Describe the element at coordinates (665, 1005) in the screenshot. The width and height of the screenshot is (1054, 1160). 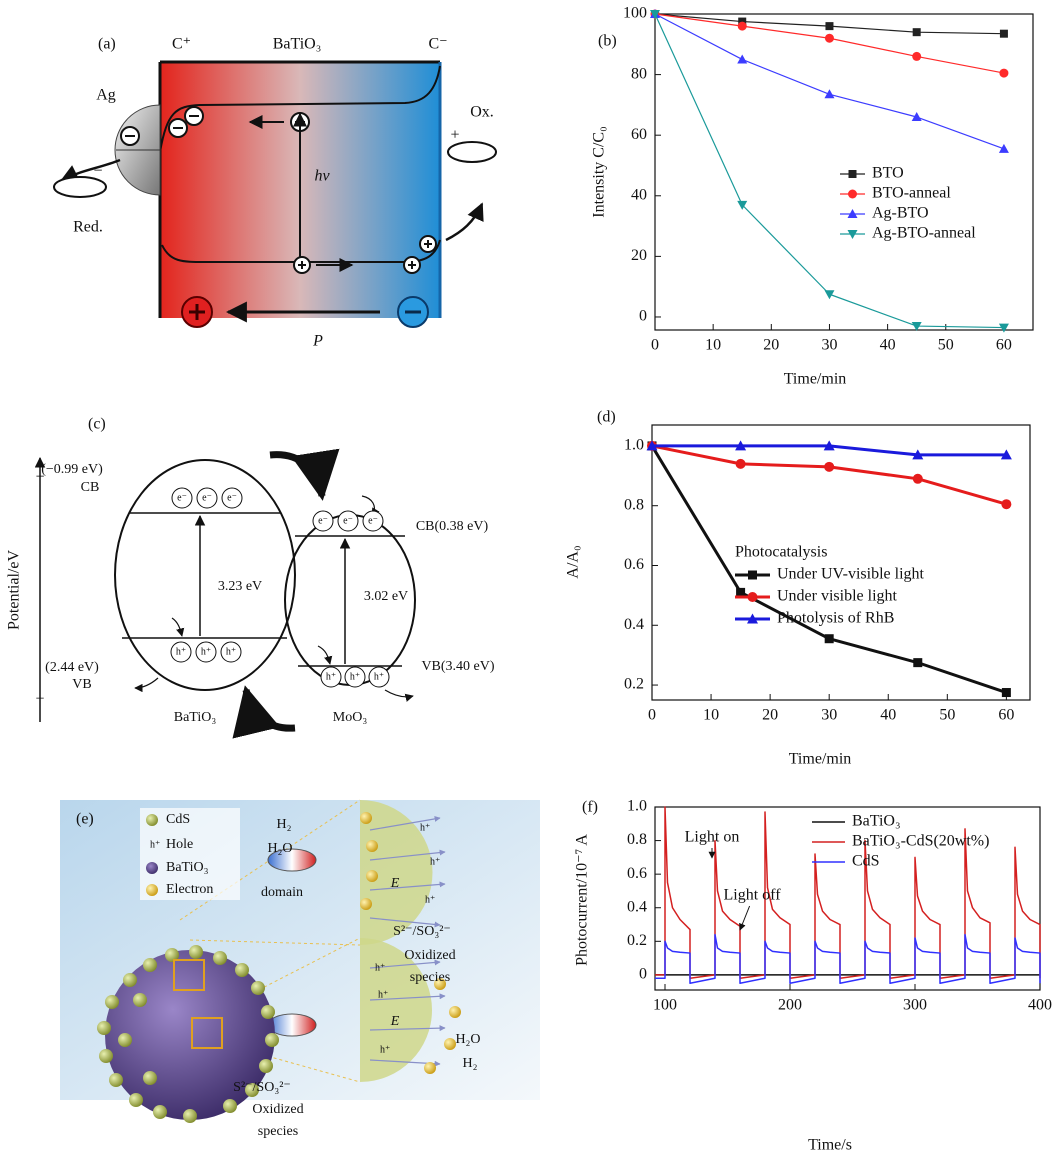
I see `x-tick-label: 100` at that location.